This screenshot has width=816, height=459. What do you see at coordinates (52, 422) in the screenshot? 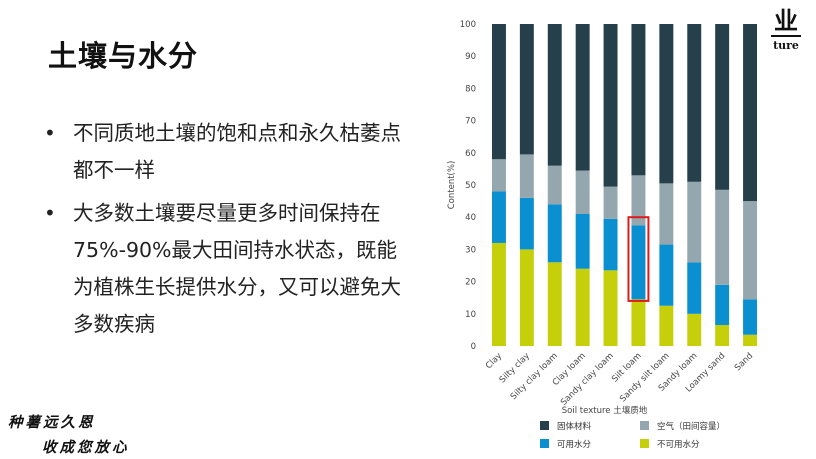
I see `tagline-line-1: 种薯远久恩` at bounding box center [52, 422].